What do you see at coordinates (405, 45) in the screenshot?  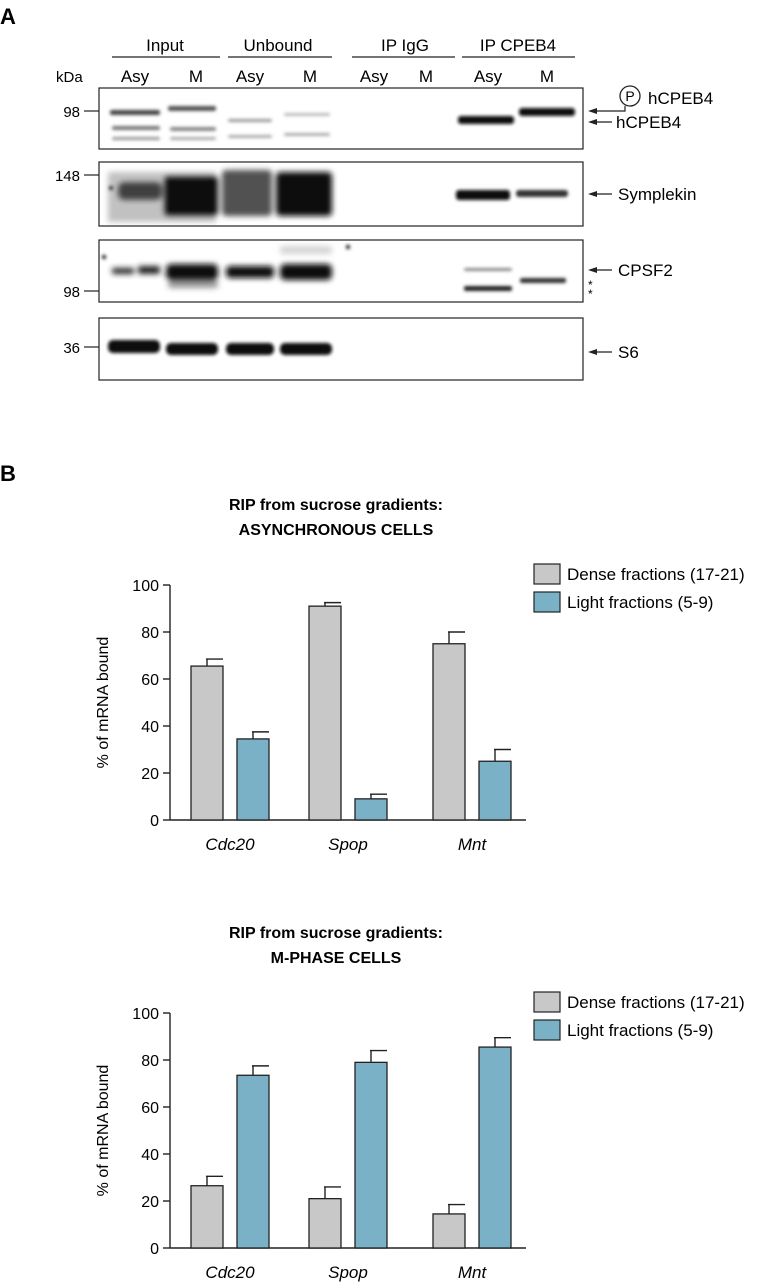 I see `group-label-ip-igg: IP IgG` at bounding box center [405, 45].